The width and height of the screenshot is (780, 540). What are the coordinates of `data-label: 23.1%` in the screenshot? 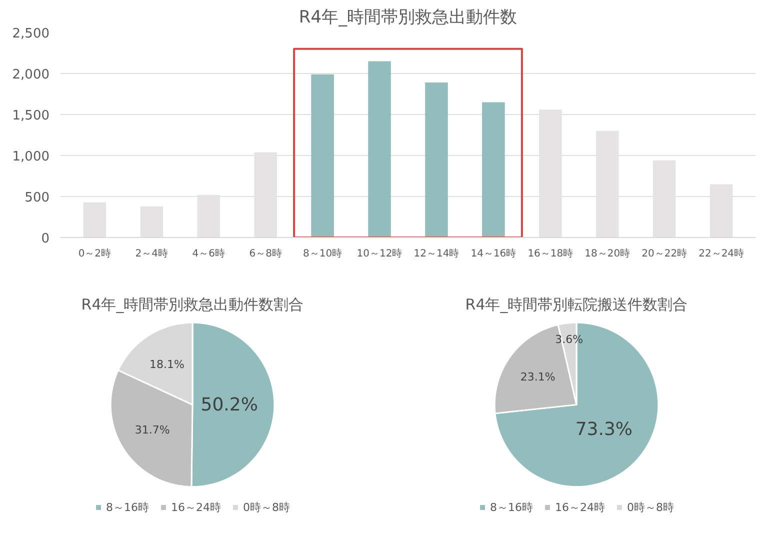 It's located at (538, 377).